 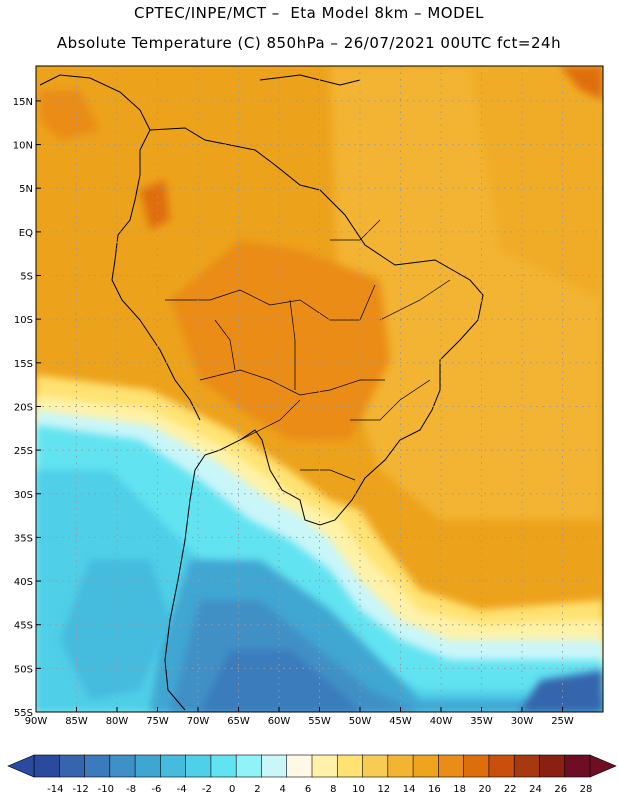 What do you see at coordinates (459, 789) in the screenshot?
I see `colorbar-tick-label: 18` at bounding box center [459, 789].